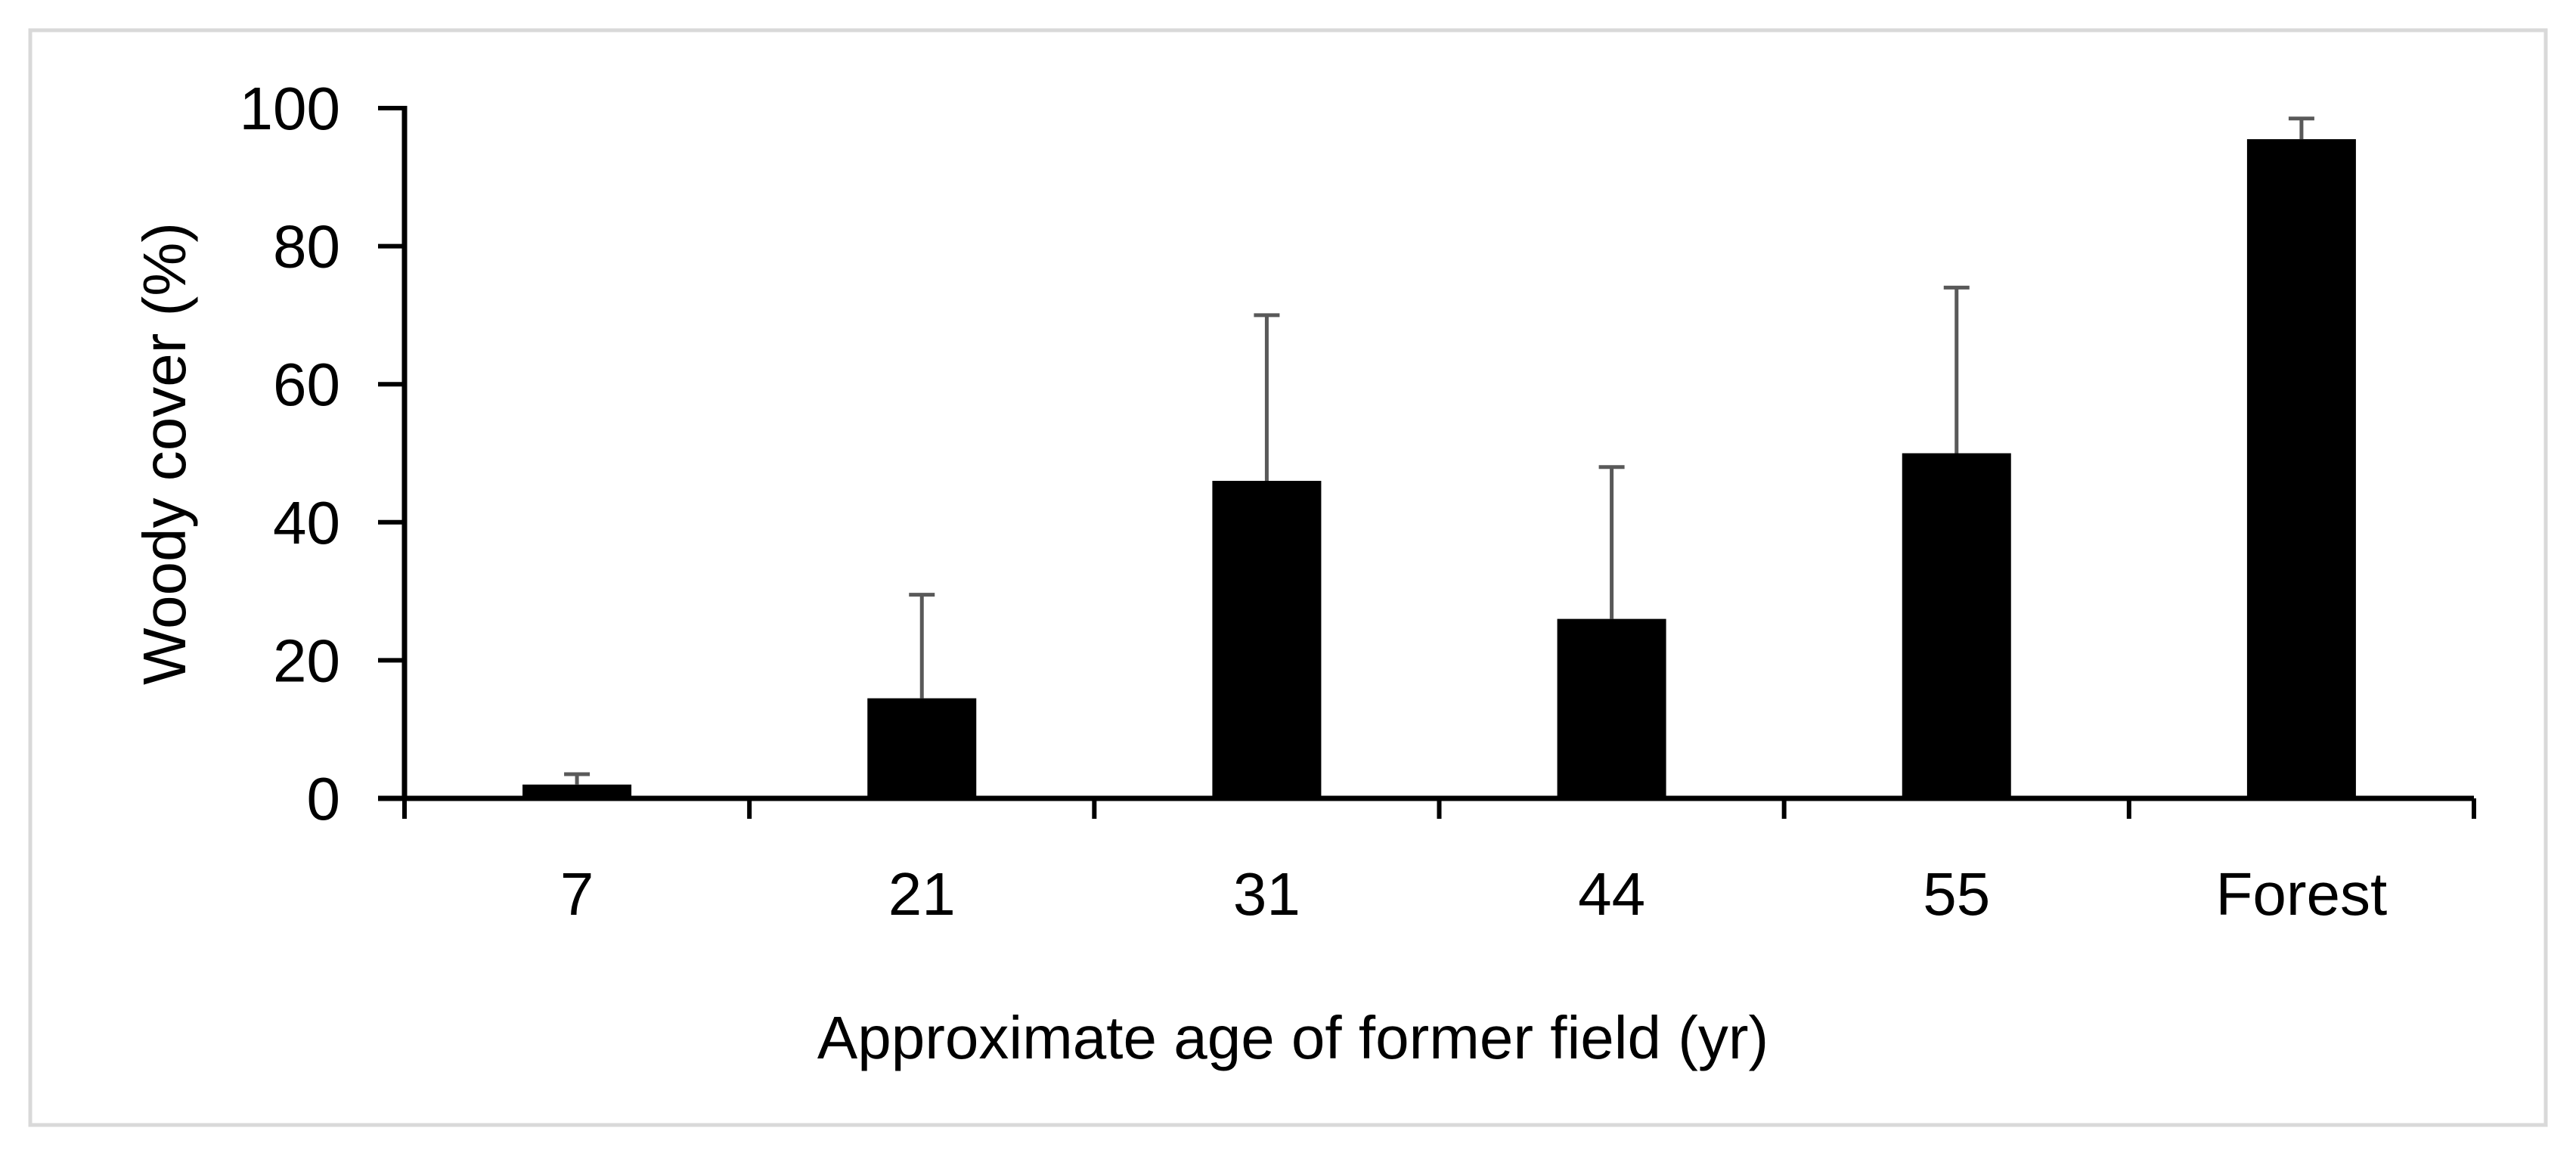 Image resolution: width=2576 pixels, height=1159 pixels. Describe the element at coordinates (2301, 469) in the screenshot. I see `bar-forest` at that location.